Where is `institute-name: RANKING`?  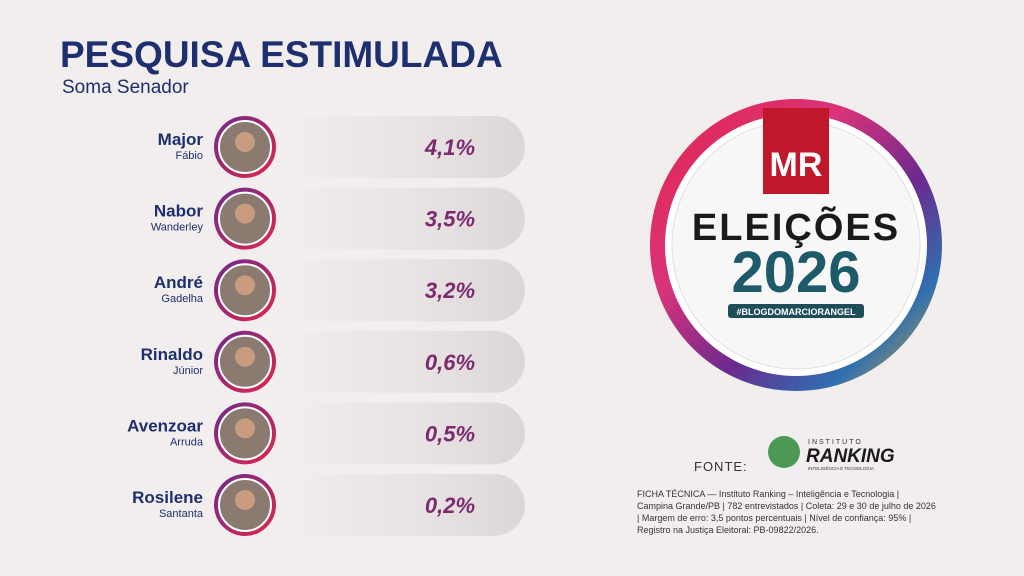
institute-name: RANKING is located at coordinates (850, 456).